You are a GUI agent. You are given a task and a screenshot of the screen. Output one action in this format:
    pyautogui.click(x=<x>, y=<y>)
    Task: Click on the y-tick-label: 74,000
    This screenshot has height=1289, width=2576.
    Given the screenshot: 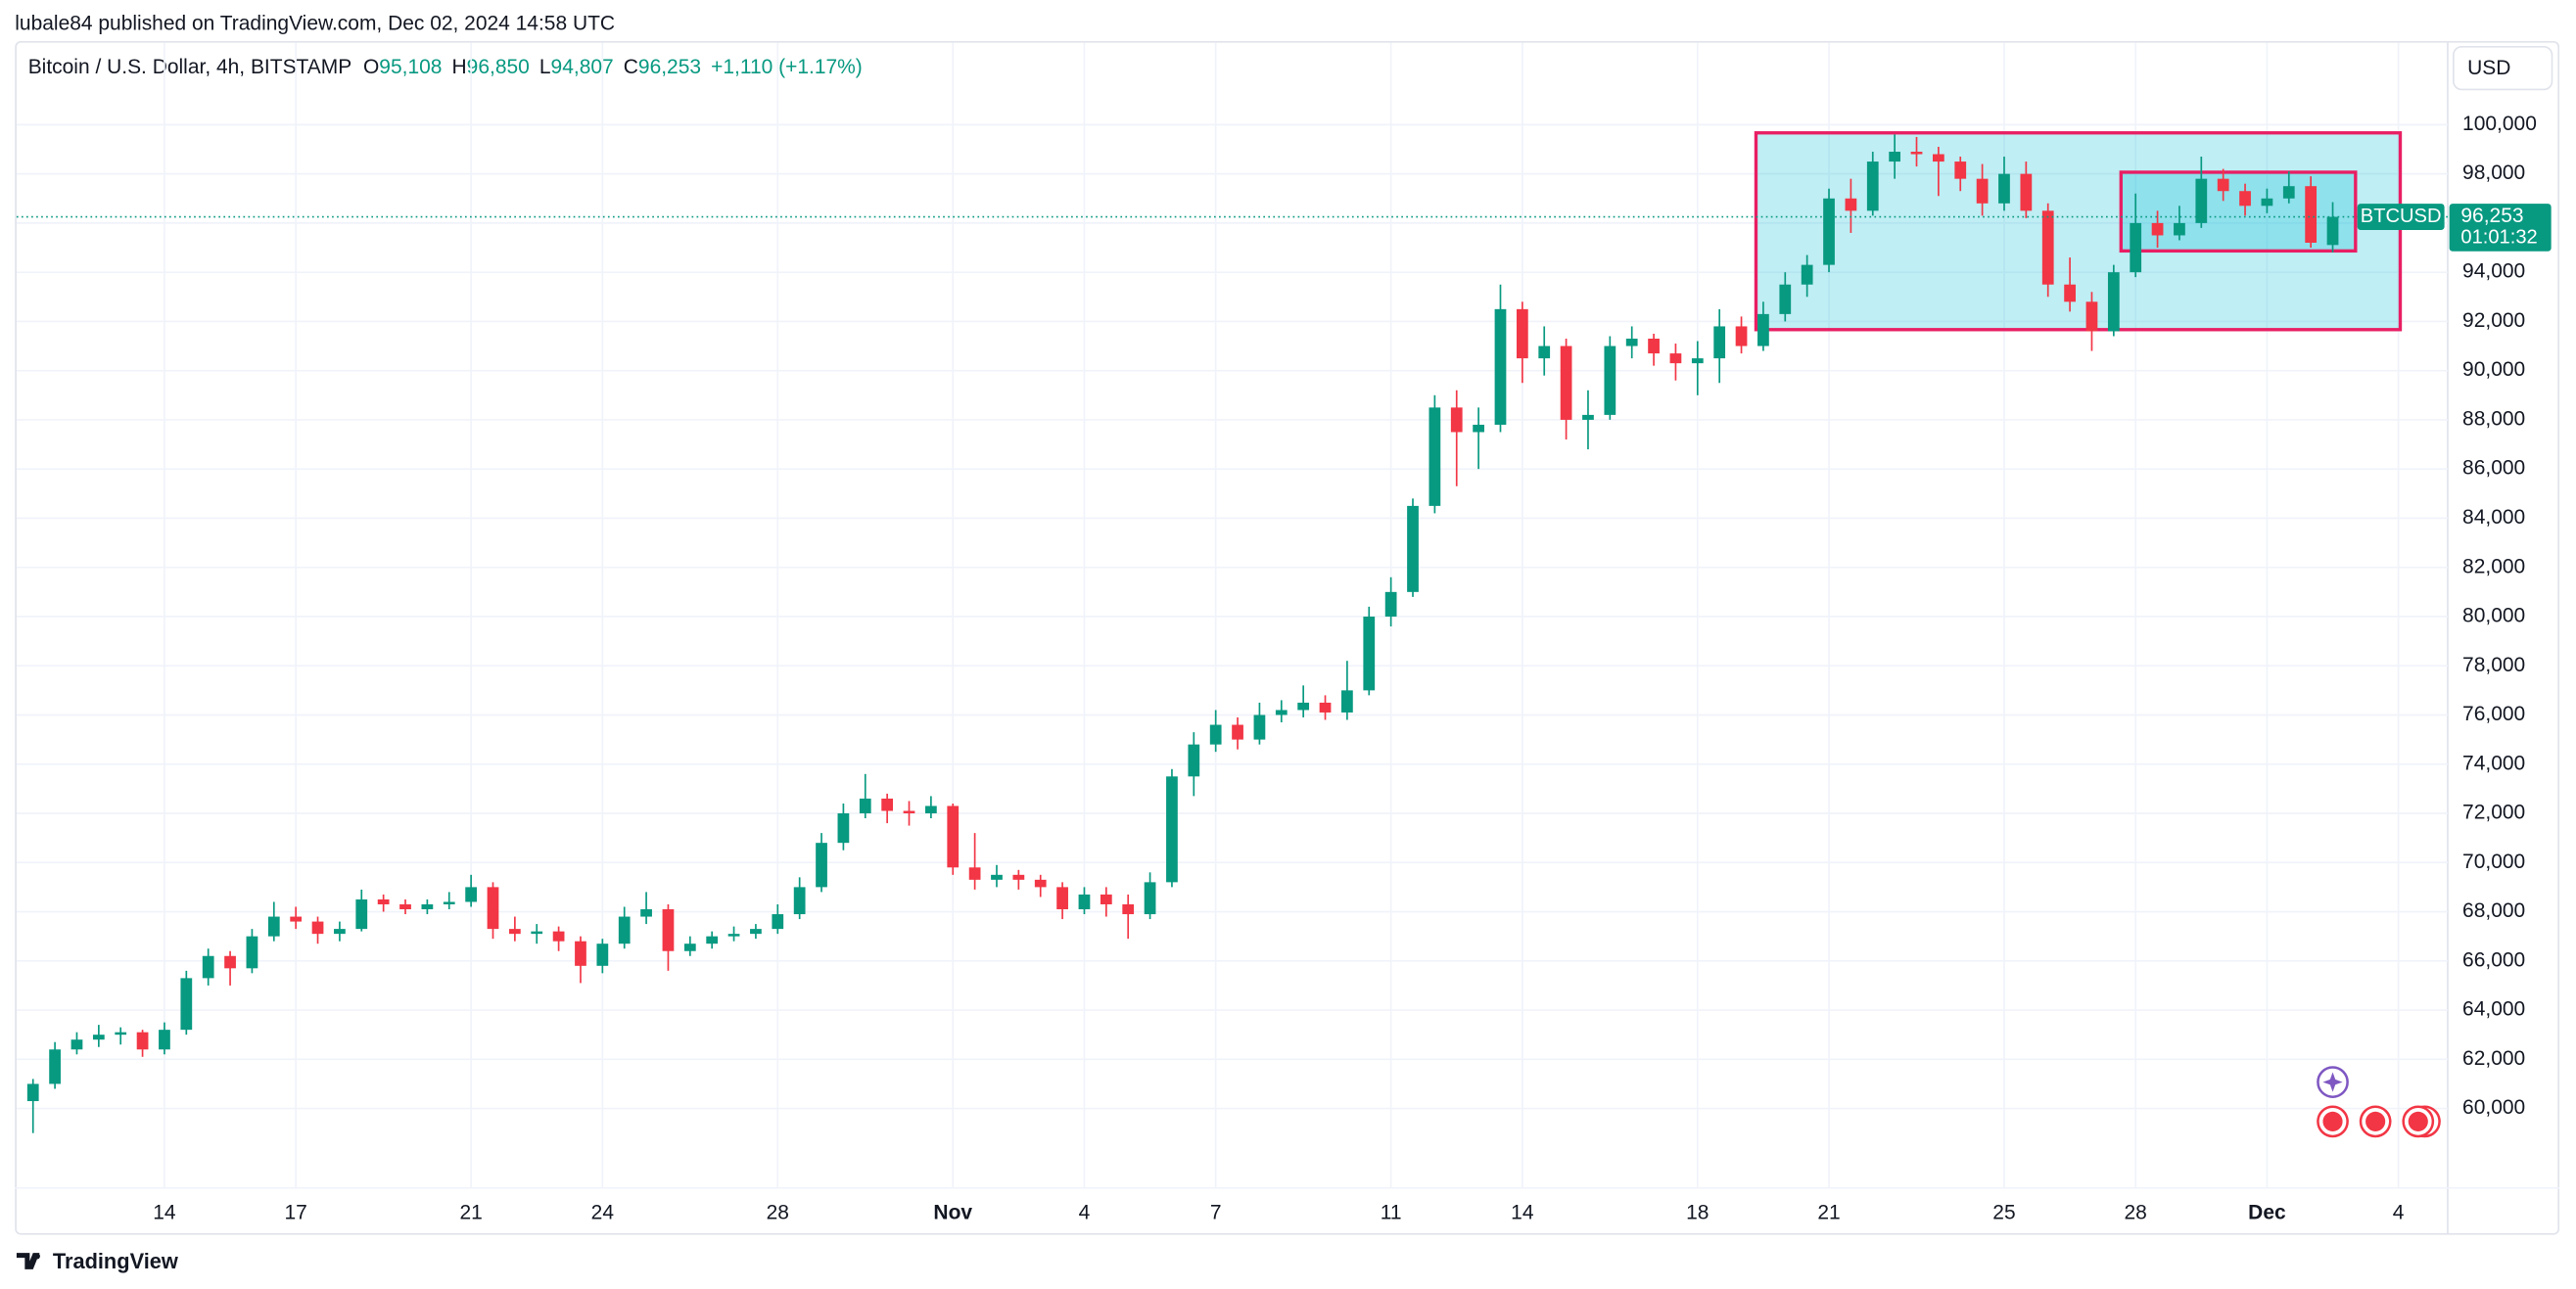 What is the action you would take?
    pyautogui.click(x=2493, y=763)
    